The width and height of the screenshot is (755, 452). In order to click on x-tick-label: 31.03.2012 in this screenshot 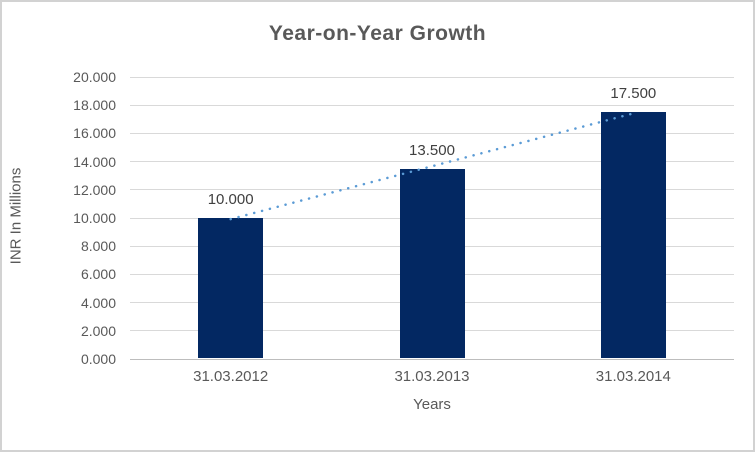, I will do `click(231, 376)`.